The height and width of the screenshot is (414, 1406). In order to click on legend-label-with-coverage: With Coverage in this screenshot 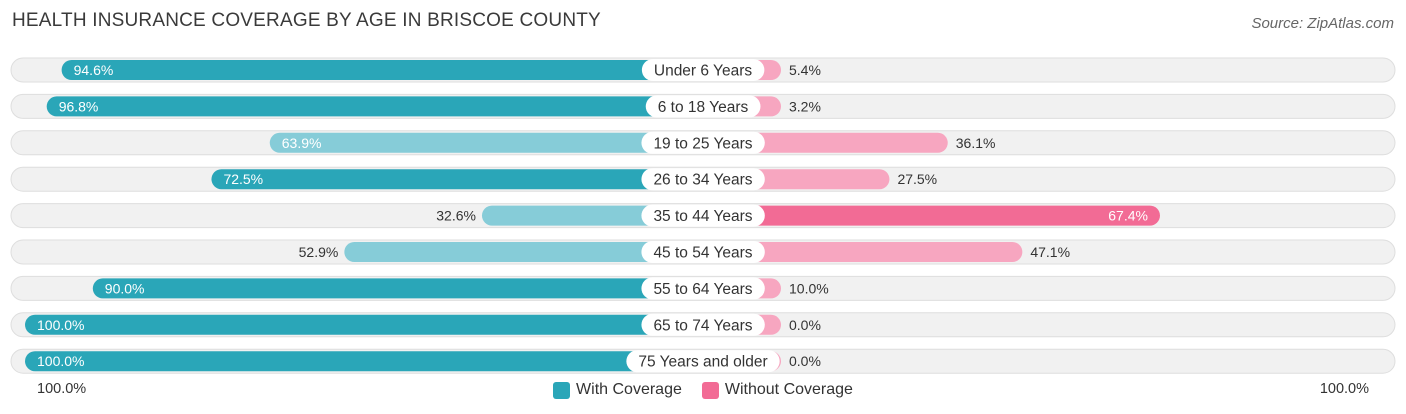, I will do `click(629, 389)`.